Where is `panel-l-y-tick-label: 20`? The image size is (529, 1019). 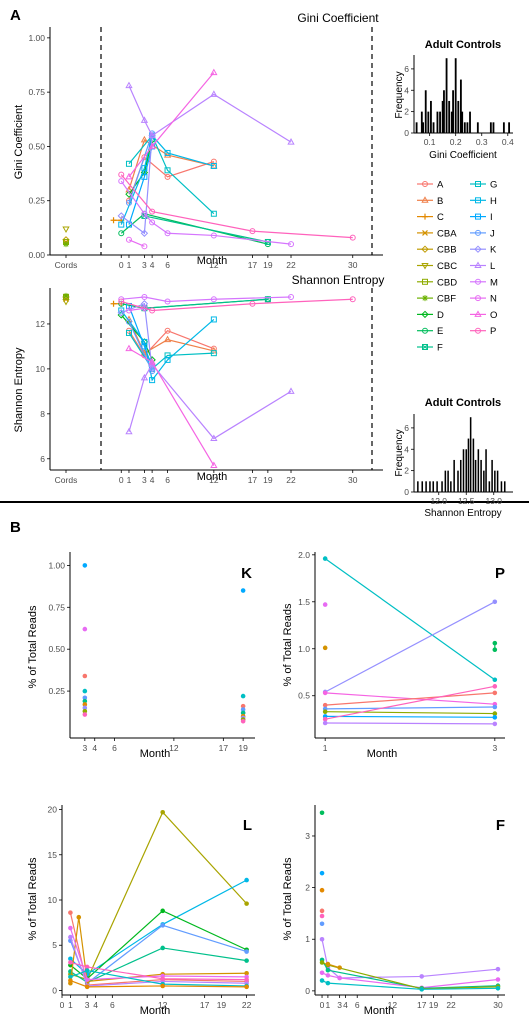
panel-l-y-tick-label: 20 is located at coordinates (53, 810).